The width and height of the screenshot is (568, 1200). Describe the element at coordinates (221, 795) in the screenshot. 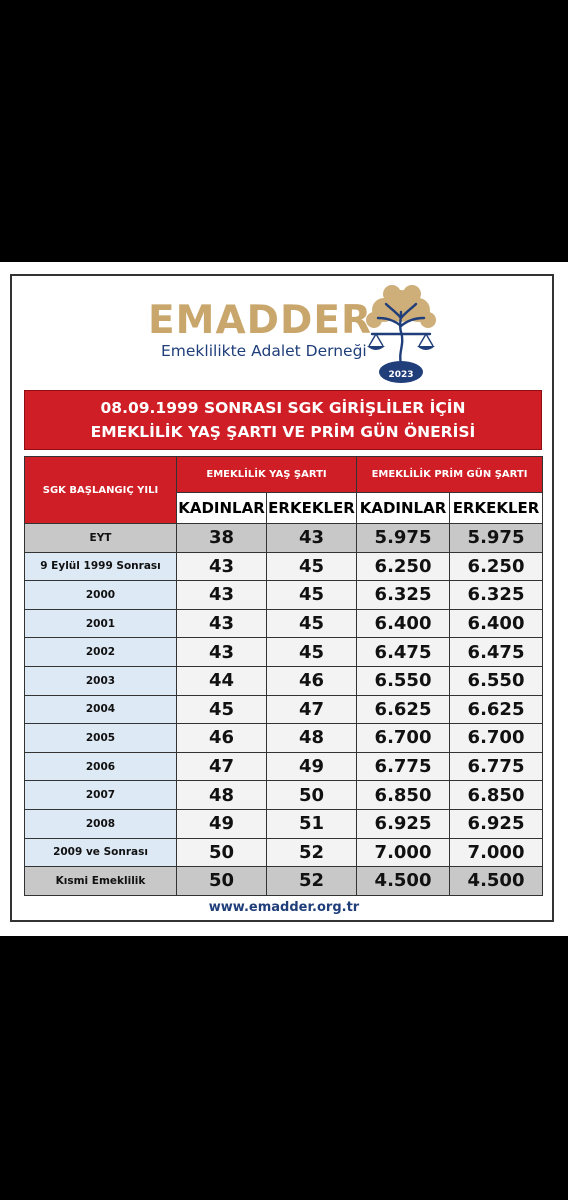

I see `age-women: 48` at that location.